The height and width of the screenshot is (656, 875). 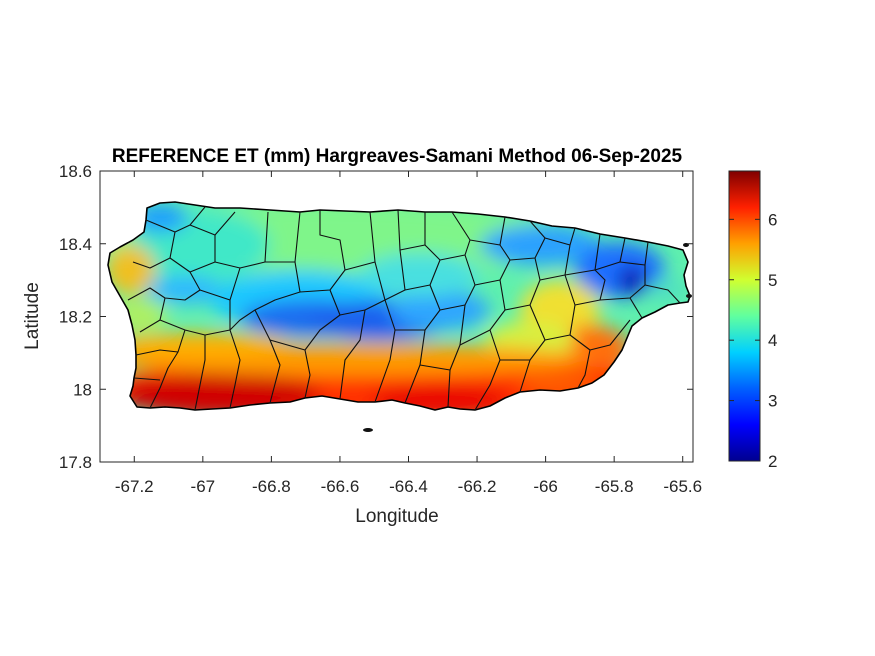 What do you see at coordinates (614, 486) in the screenshot?
I see `x-tick-label: -65.8` at bounding box center [614, 486].